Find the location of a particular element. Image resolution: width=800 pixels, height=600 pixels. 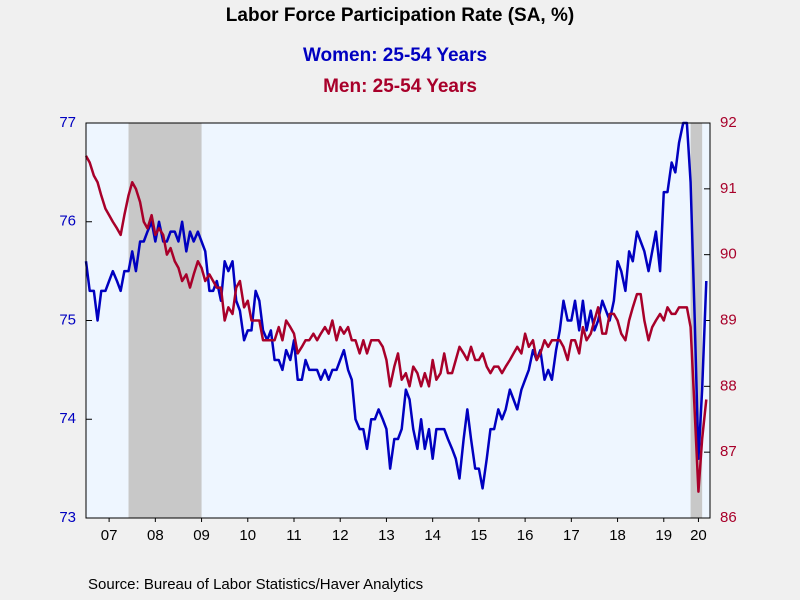

y2-tick-label: 87 is located at coordinates (728, 451).